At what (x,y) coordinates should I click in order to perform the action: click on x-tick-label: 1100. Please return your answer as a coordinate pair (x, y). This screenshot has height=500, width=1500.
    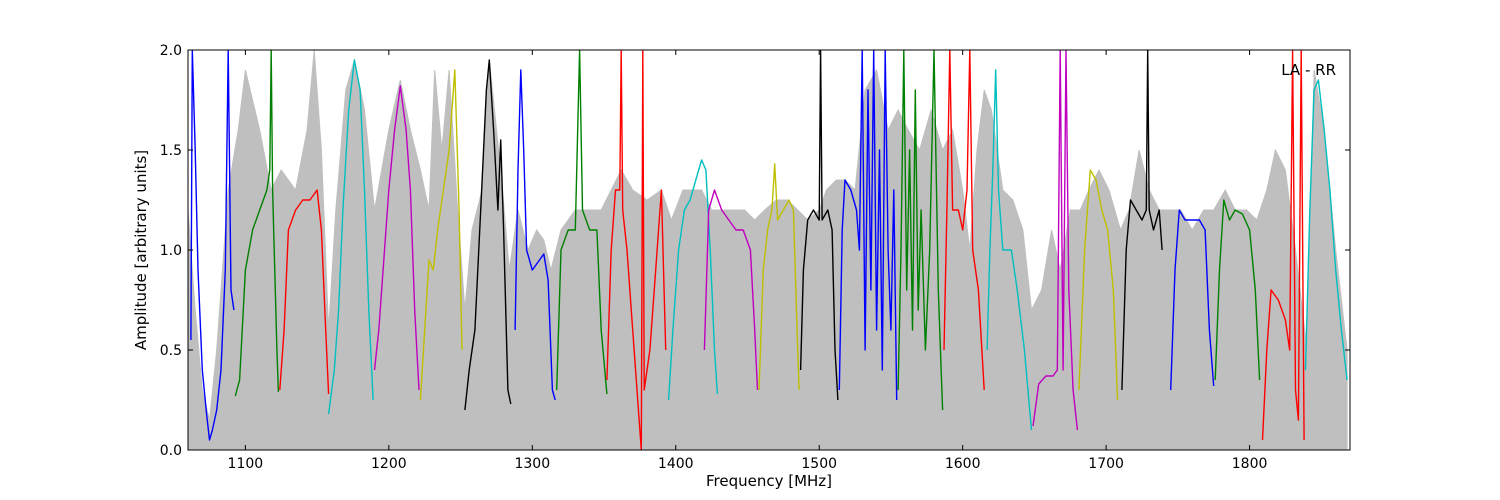
    Looking at the image, I should click on (246, 464).